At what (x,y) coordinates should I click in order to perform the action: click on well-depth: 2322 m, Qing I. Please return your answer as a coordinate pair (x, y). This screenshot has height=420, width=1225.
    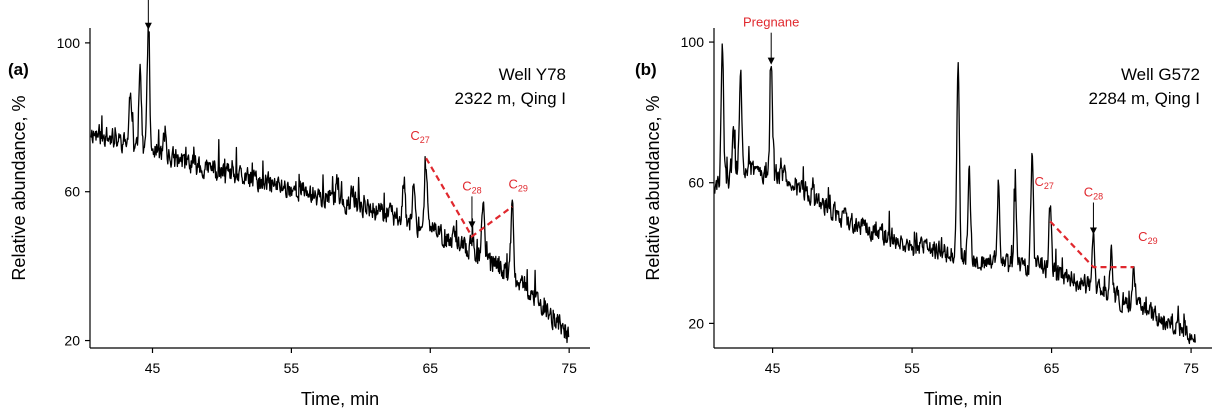
    Looking at the image, I should click on (510, 98).